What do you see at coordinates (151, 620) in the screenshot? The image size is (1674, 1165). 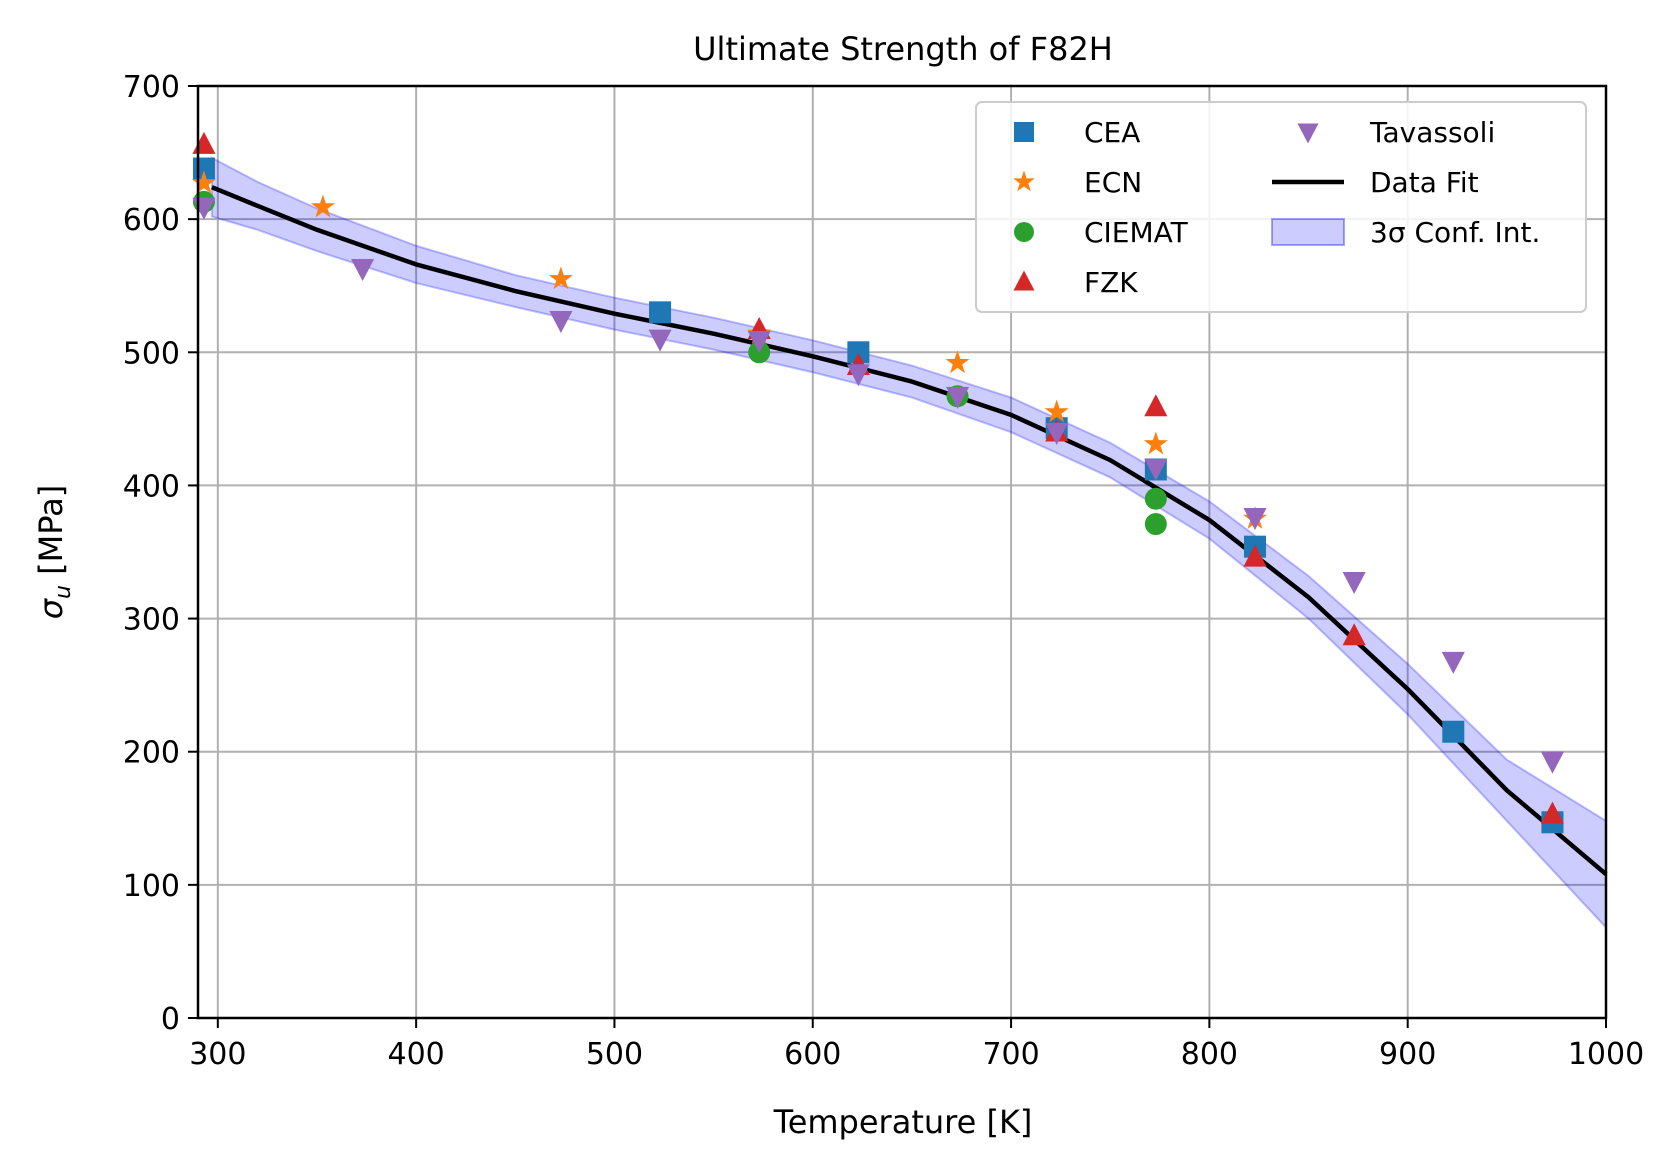 I see `y-tick-label: 300` at bounding box center [151, 620].